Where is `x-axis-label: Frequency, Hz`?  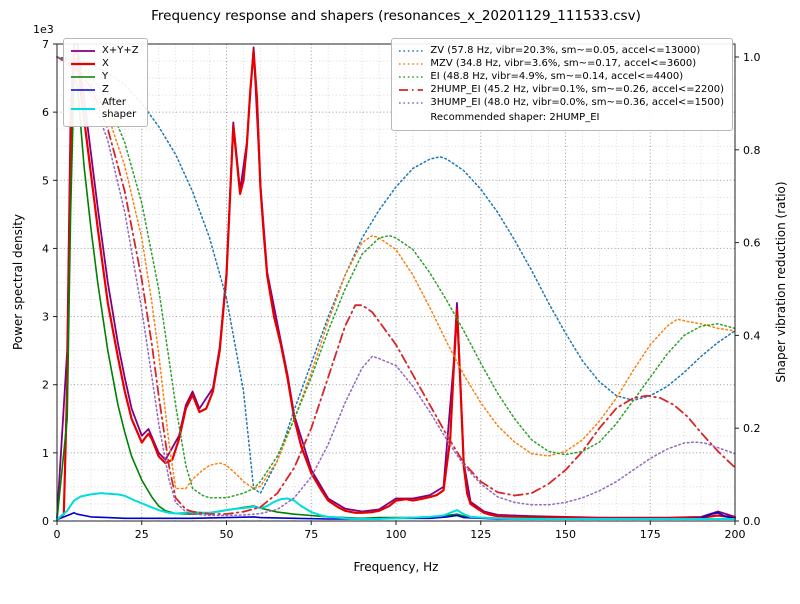 x-axis-label: Frequency, Hz is located at coordinates (396, 567).